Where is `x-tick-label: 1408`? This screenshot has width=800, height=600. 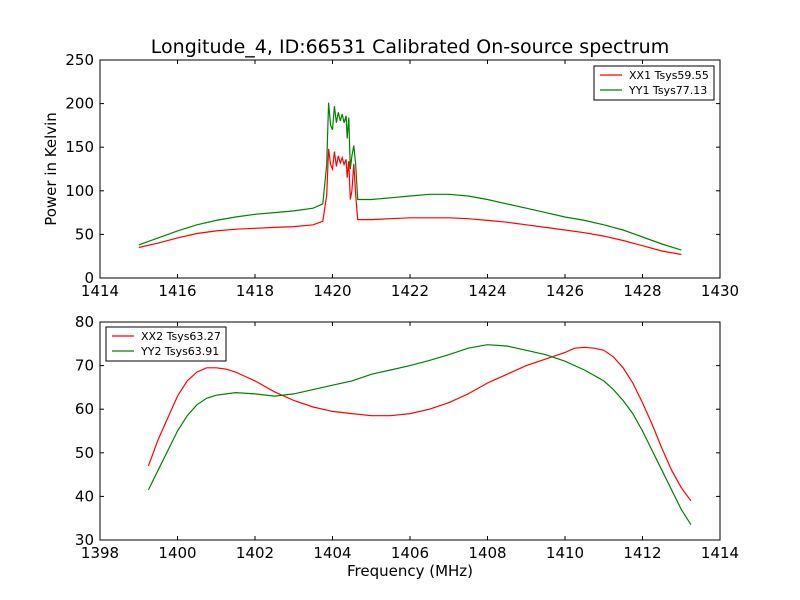
x-tick-label: 1408 is located at coordinates (487, 553).